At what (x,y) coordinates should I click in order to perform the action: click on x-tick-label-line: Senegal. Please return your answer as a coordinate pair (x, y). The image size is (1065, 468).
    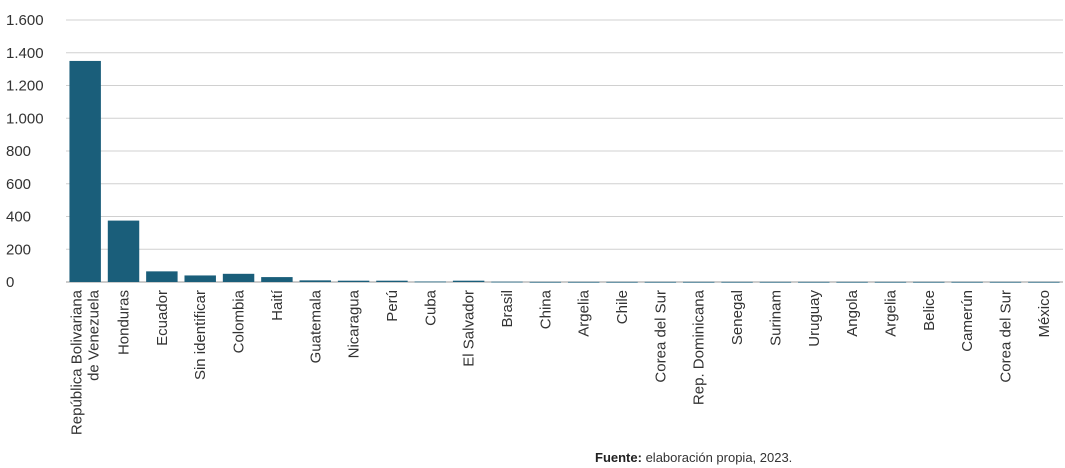
    Looking at the image, I should click on (737, 317).